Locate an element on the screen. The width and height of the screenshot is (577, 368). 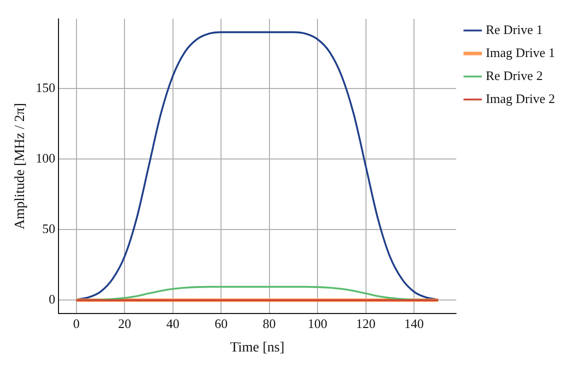
x-tick-label: 20 is located at coordinates (125, 323).